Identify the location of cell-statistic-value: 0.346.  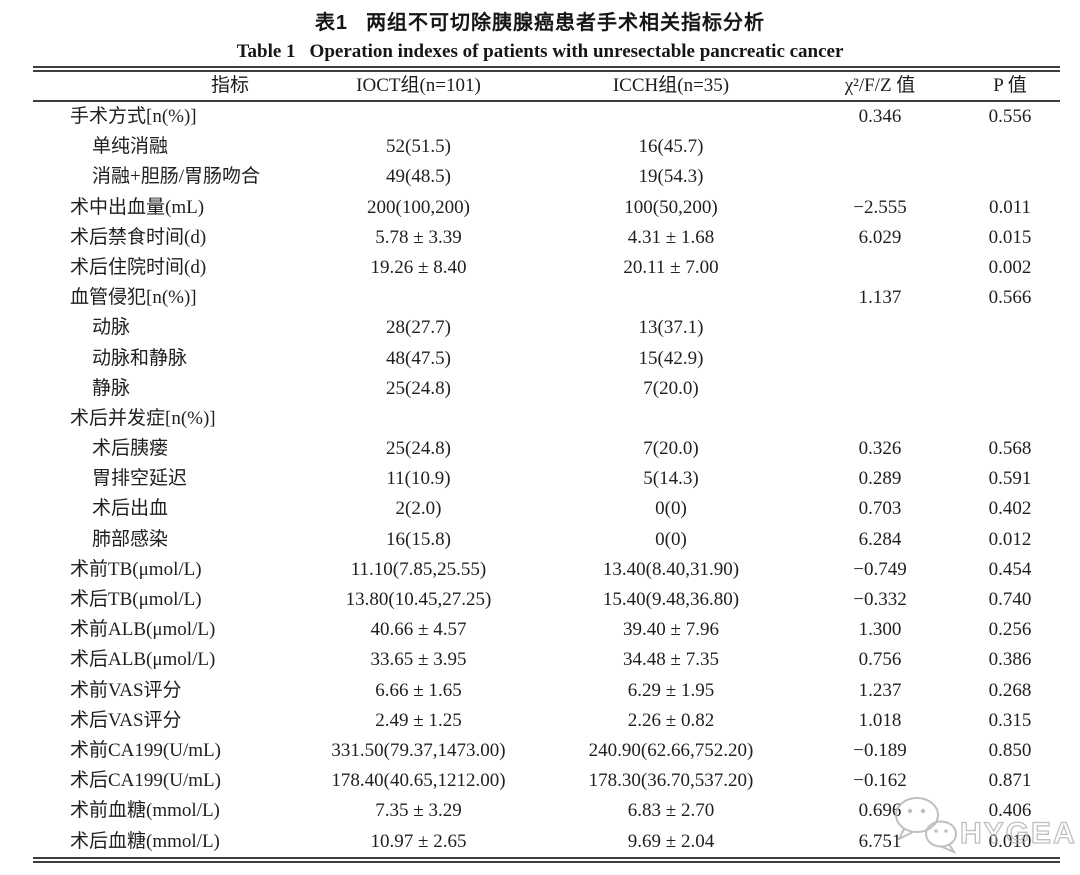
(880, 116).